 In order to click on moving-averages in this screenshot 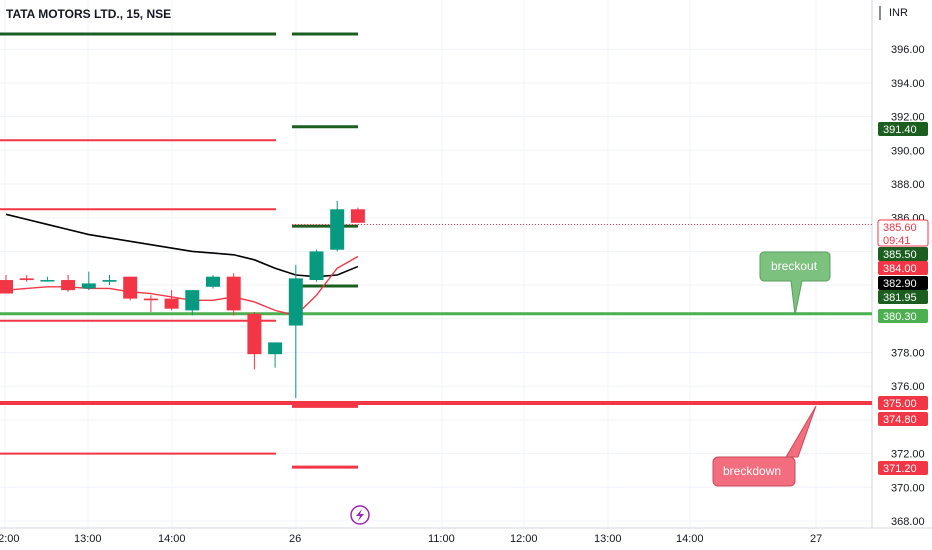, I will do `click(182, 265)`.